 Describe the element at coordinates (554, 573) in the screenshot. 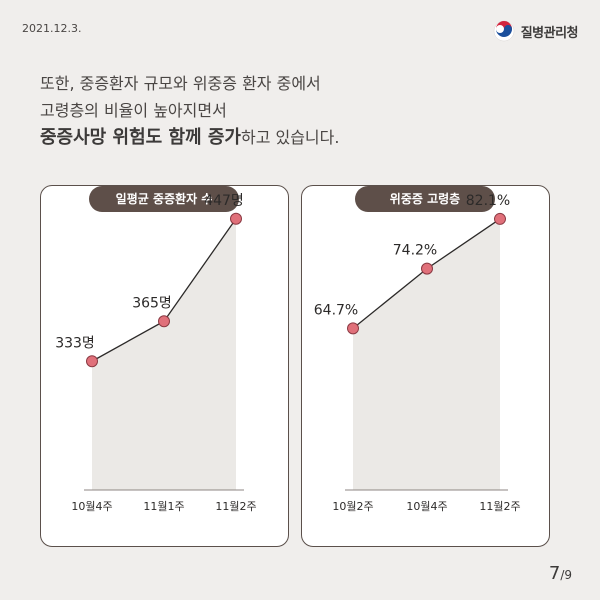

I see `page-current: 7` at that location.